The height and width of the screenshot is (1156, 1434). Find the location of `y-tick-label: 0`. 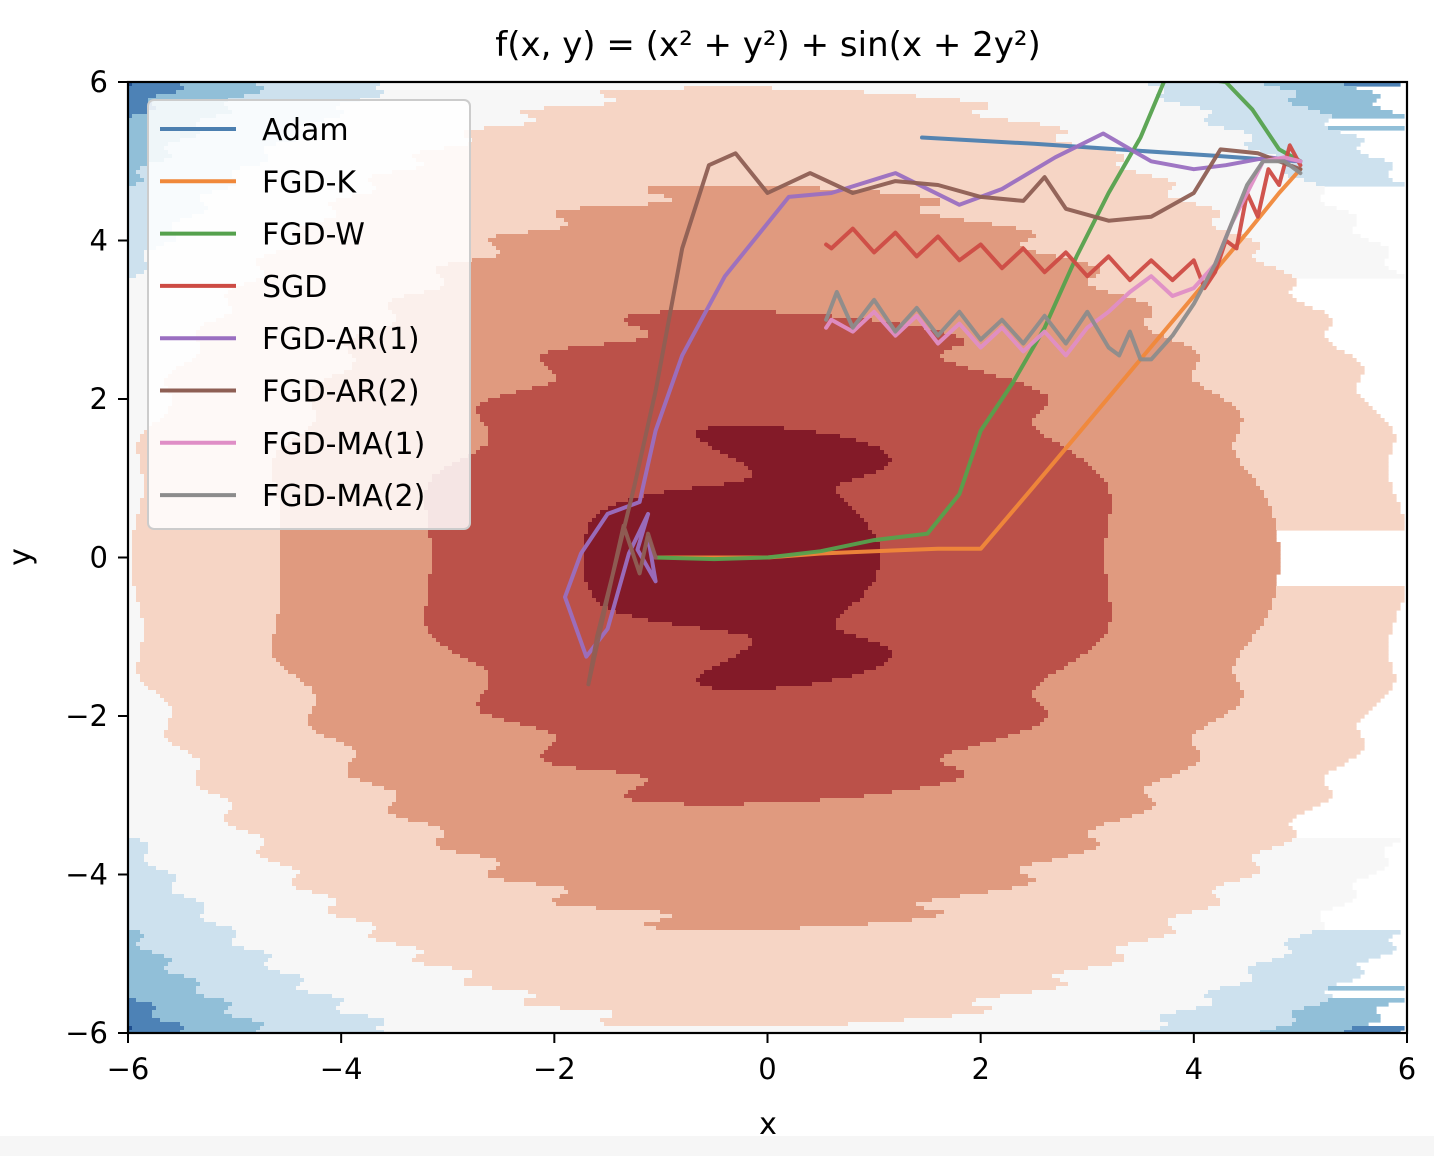

y-tick-label: 0 is located at coordinates (99, 558).